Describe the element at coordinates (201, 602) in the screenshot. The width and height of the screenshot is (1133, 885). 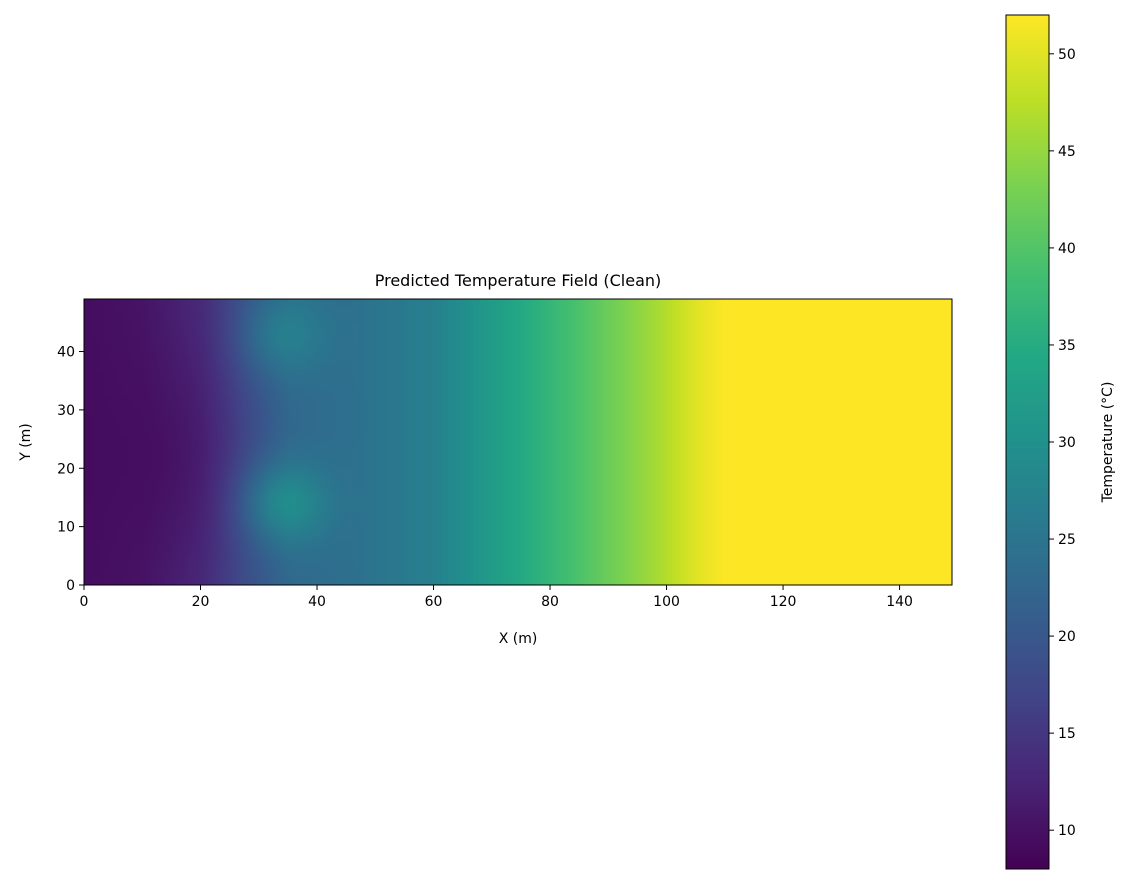
I see `x-tick-label: 20` at that location.